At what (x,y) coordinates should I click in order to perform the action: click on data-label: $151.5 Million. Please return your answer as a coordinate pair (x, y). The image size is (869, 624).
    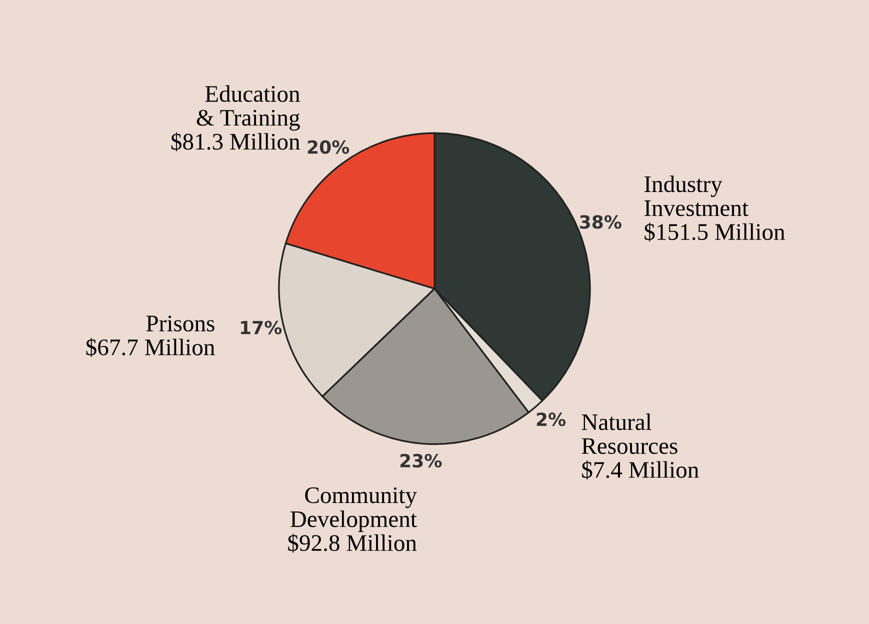
    Looking at the image, I should click on (714, 232).